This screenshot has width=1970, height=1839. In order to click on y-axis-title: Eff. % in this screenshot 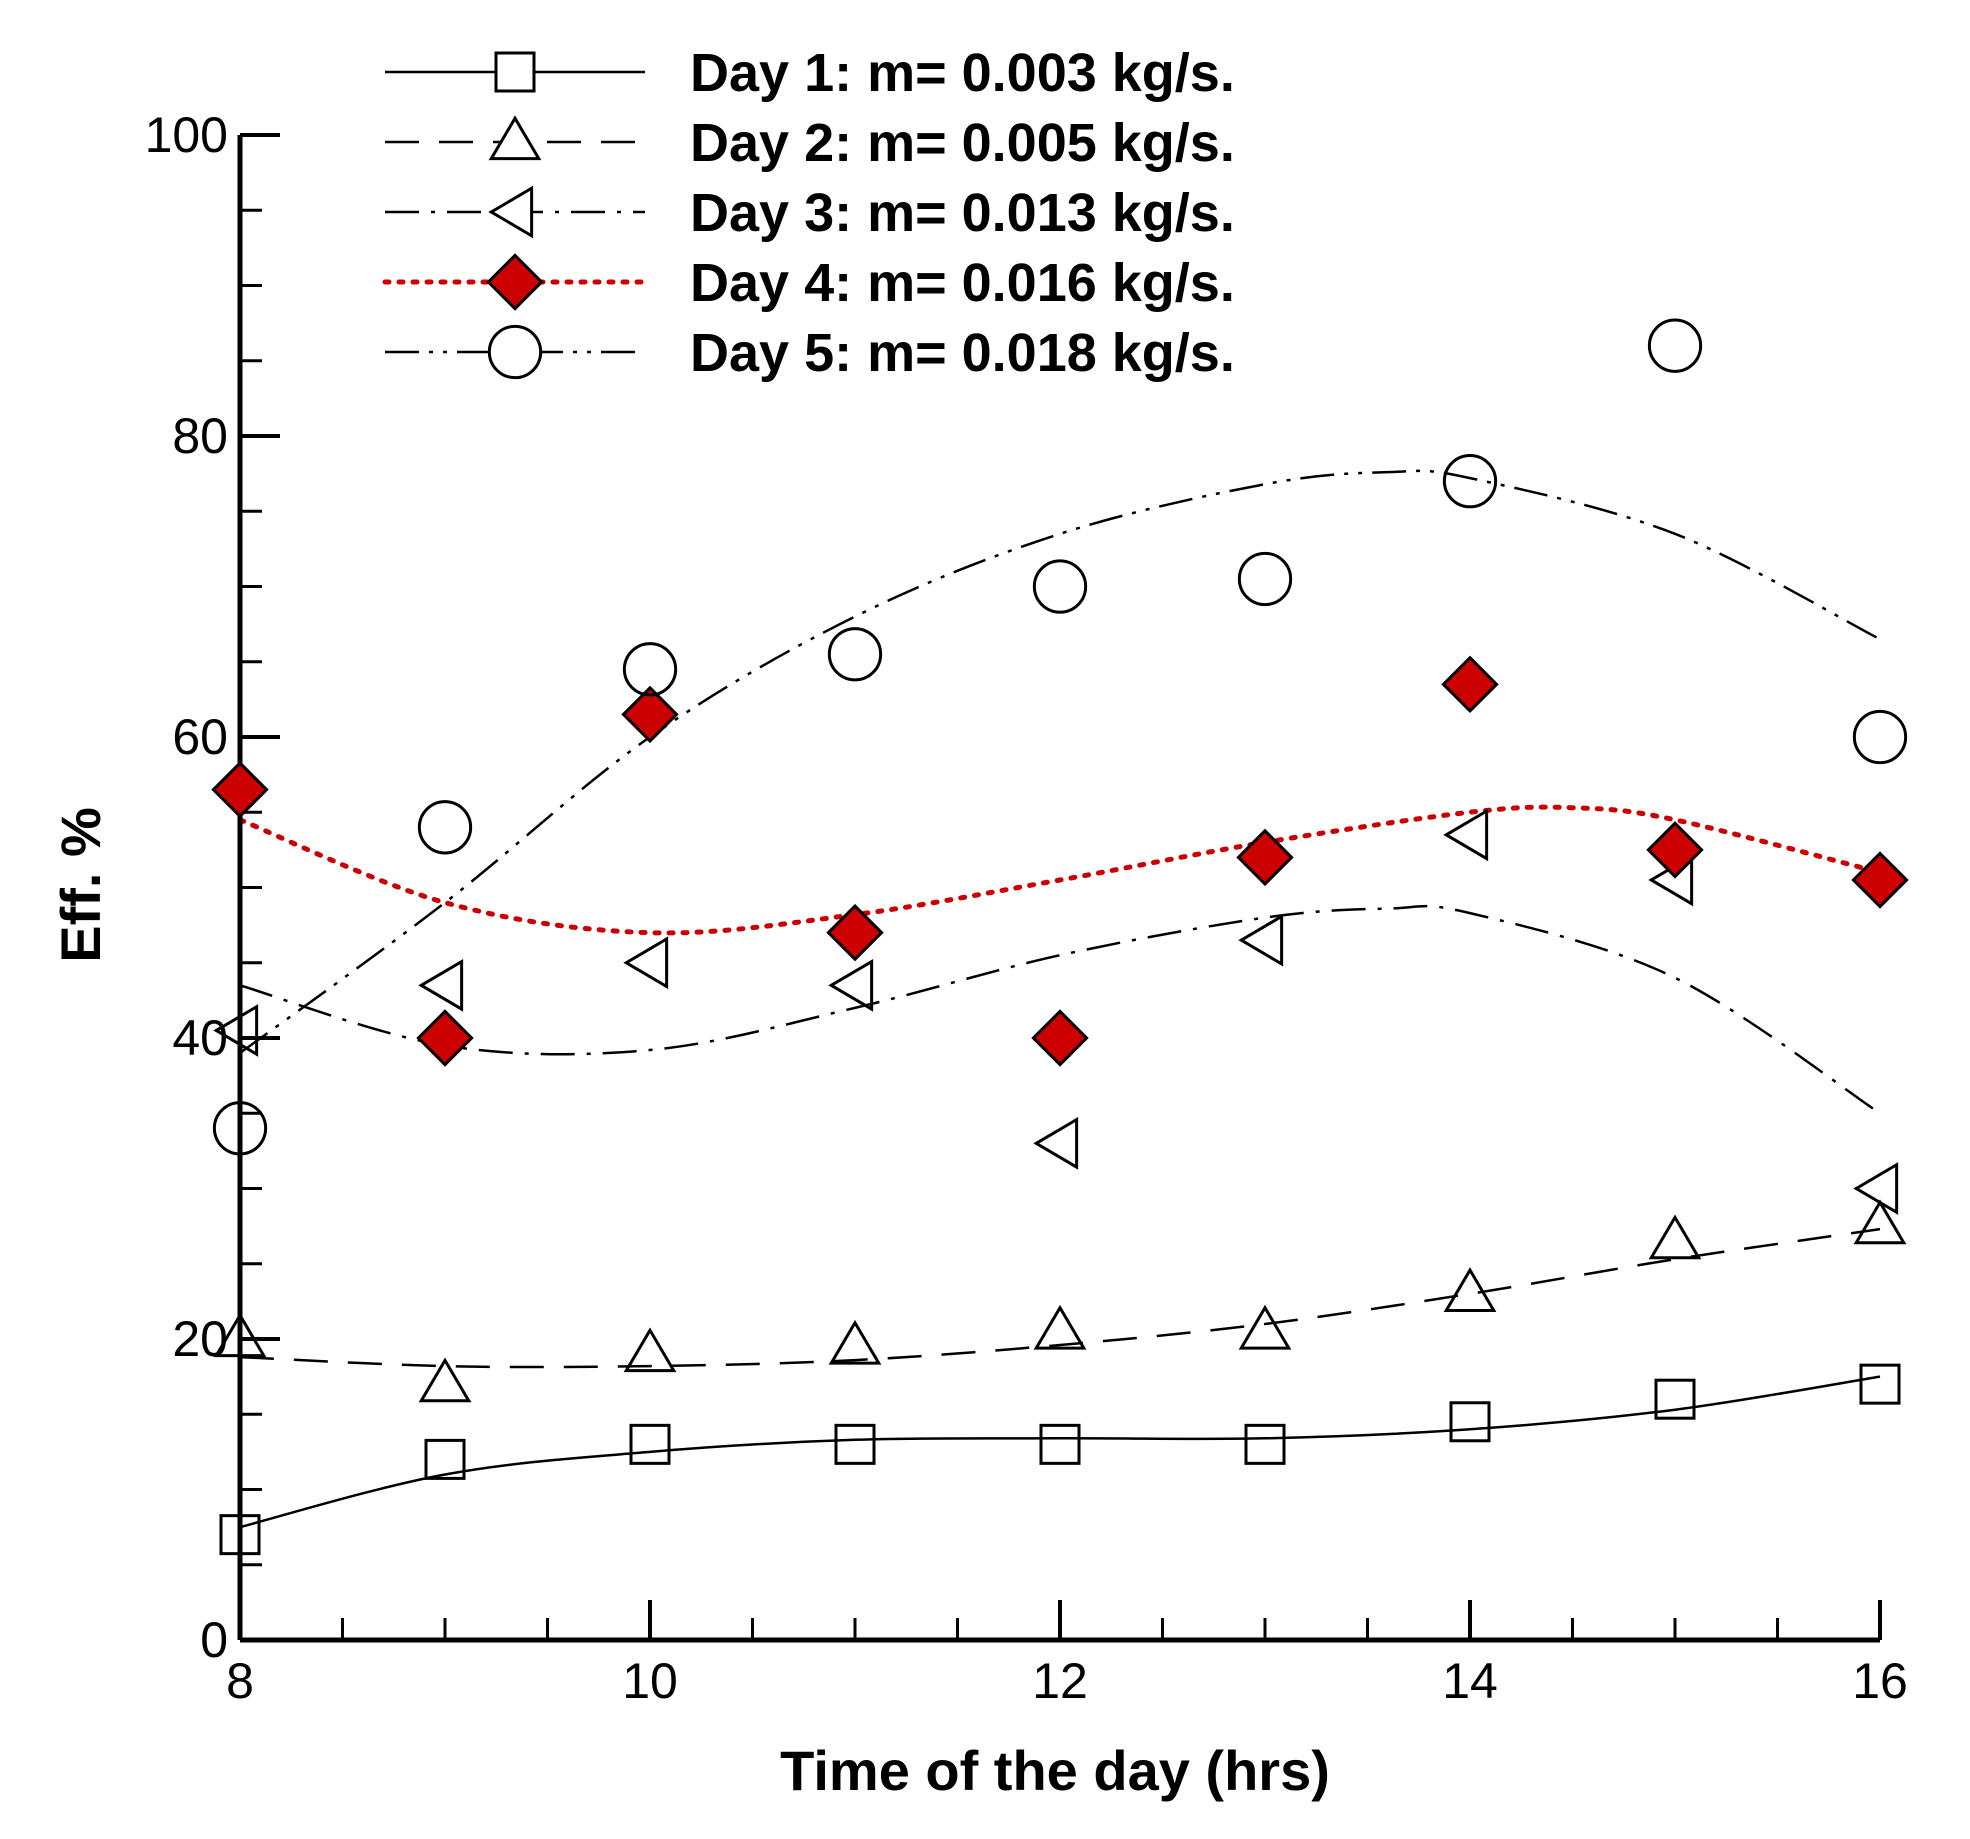, I will do `click(80, 885)`.